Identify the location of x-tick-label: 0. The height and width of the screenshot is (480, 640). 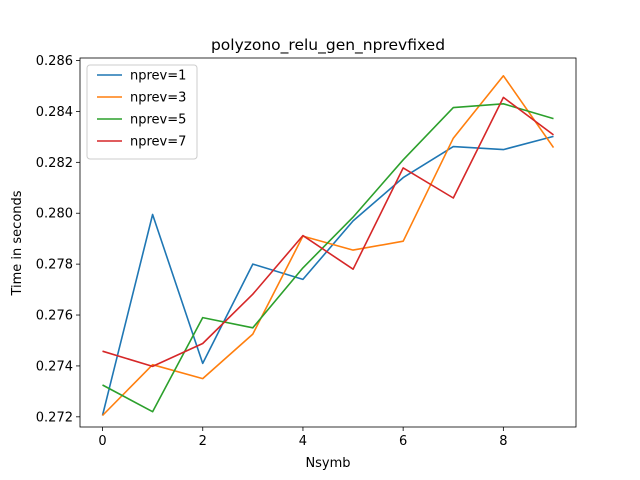
(102, 441).